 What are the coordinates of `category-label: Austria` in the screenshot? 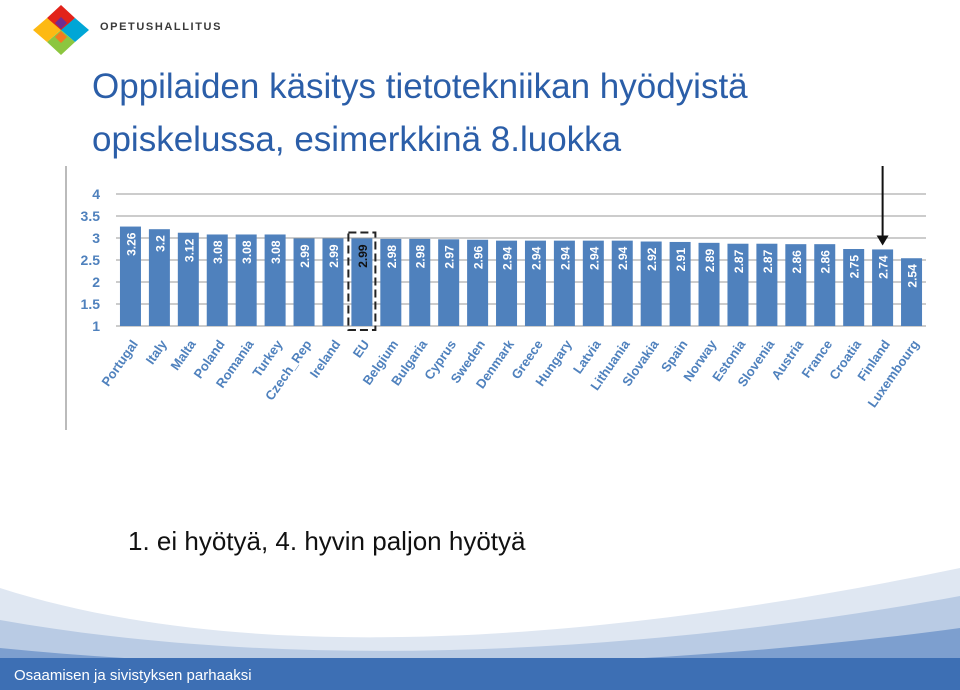 It's located at (787, 359).